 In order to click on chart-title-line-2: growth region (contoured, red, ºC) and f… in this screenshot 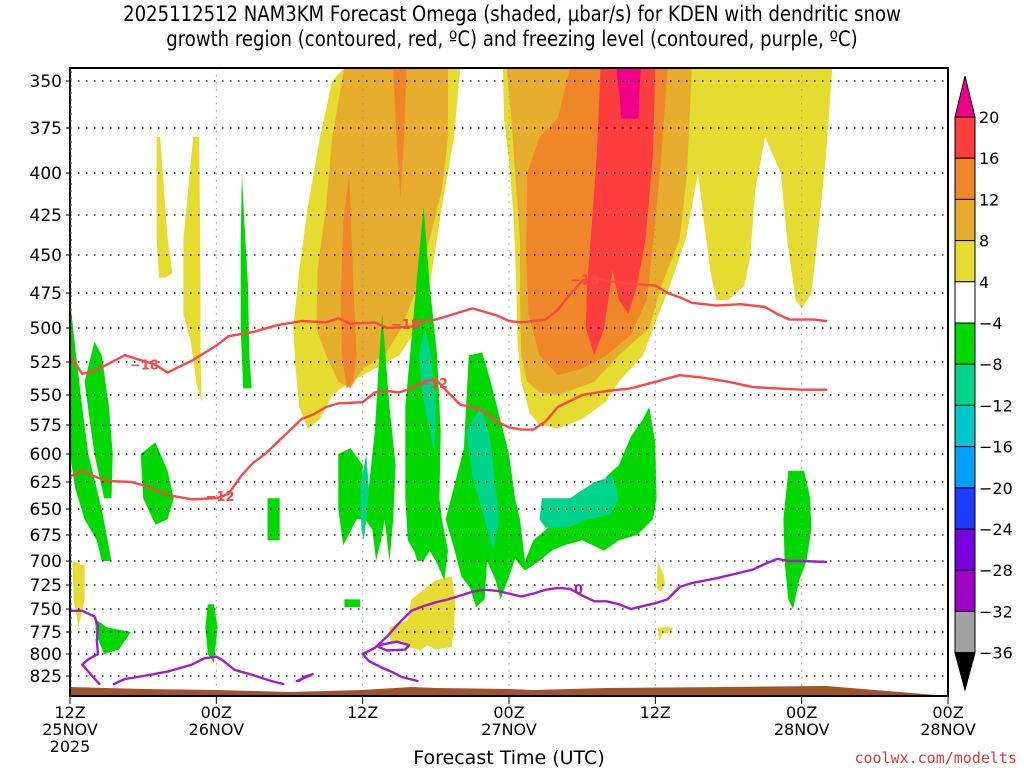, I will do `click(512, 39)`.